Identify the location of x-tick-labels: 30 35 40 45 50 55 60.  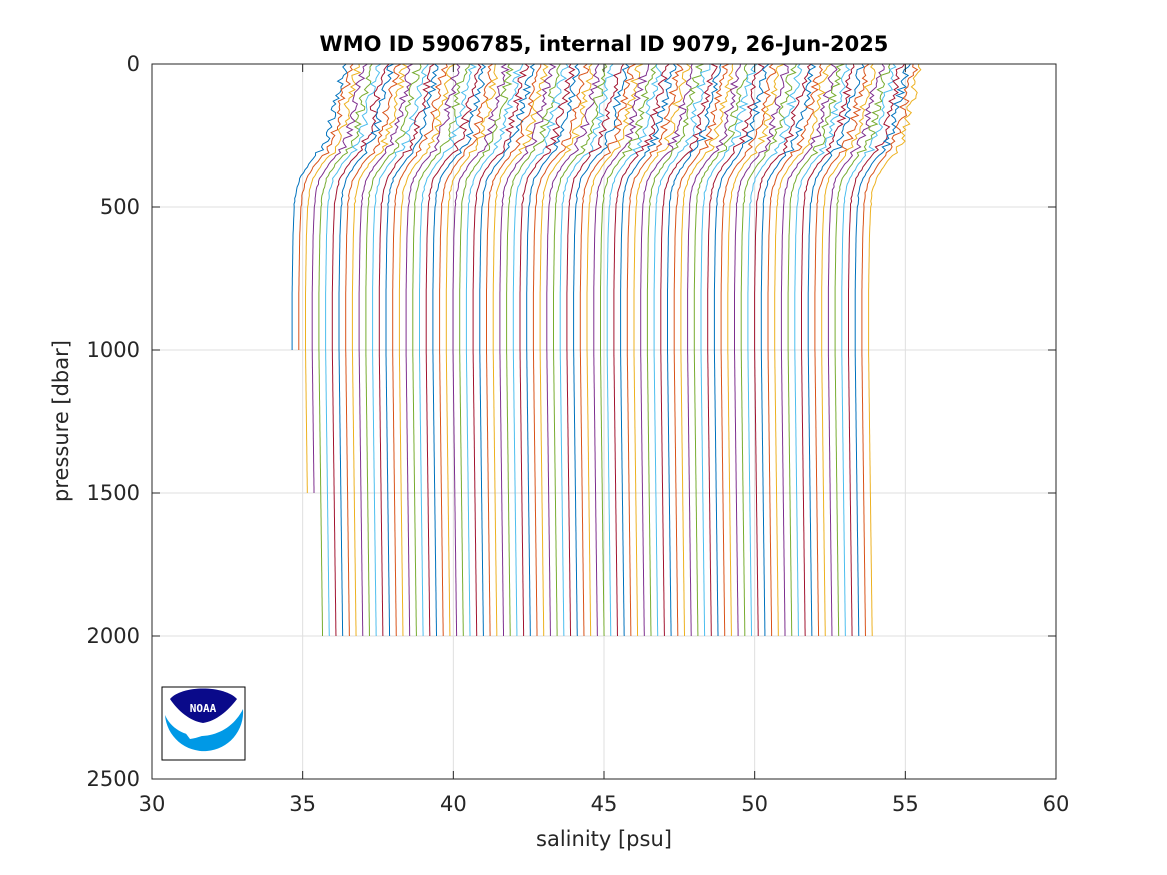
(604, 804).